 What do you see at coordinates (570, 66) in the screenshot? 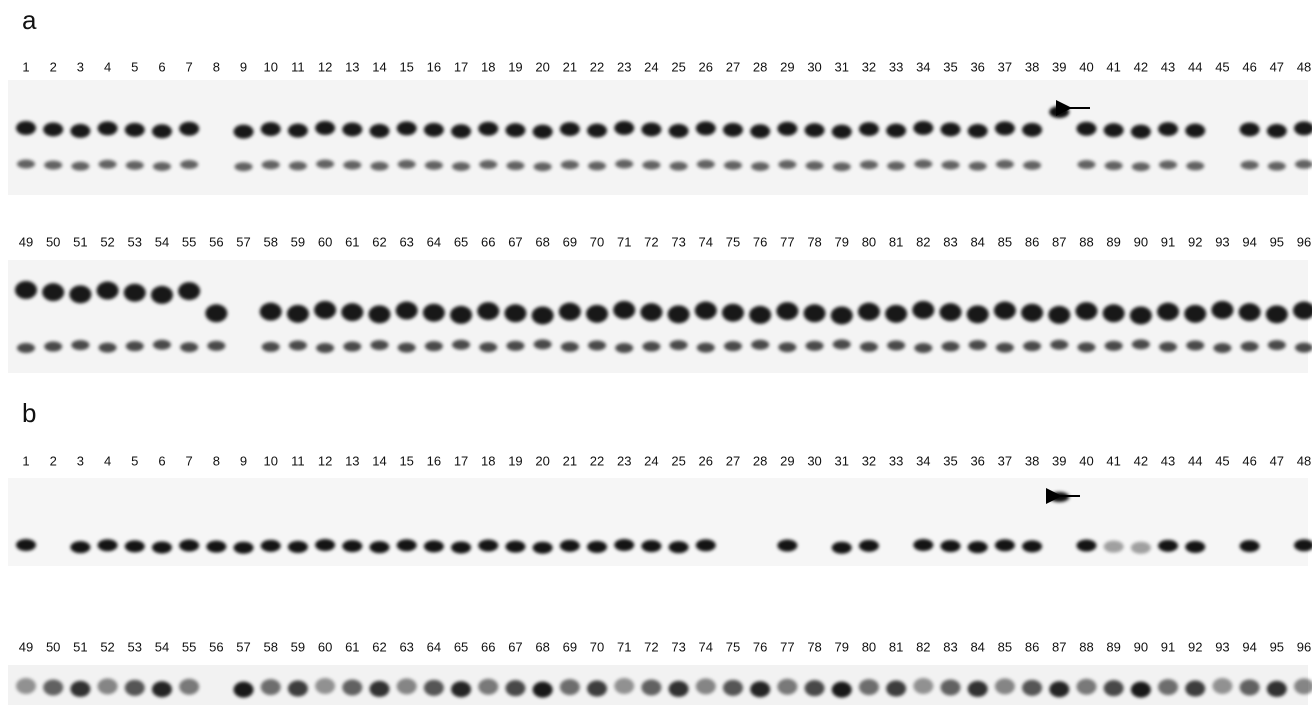
I see `lane-number: 21` at bounding box center [570, 66].